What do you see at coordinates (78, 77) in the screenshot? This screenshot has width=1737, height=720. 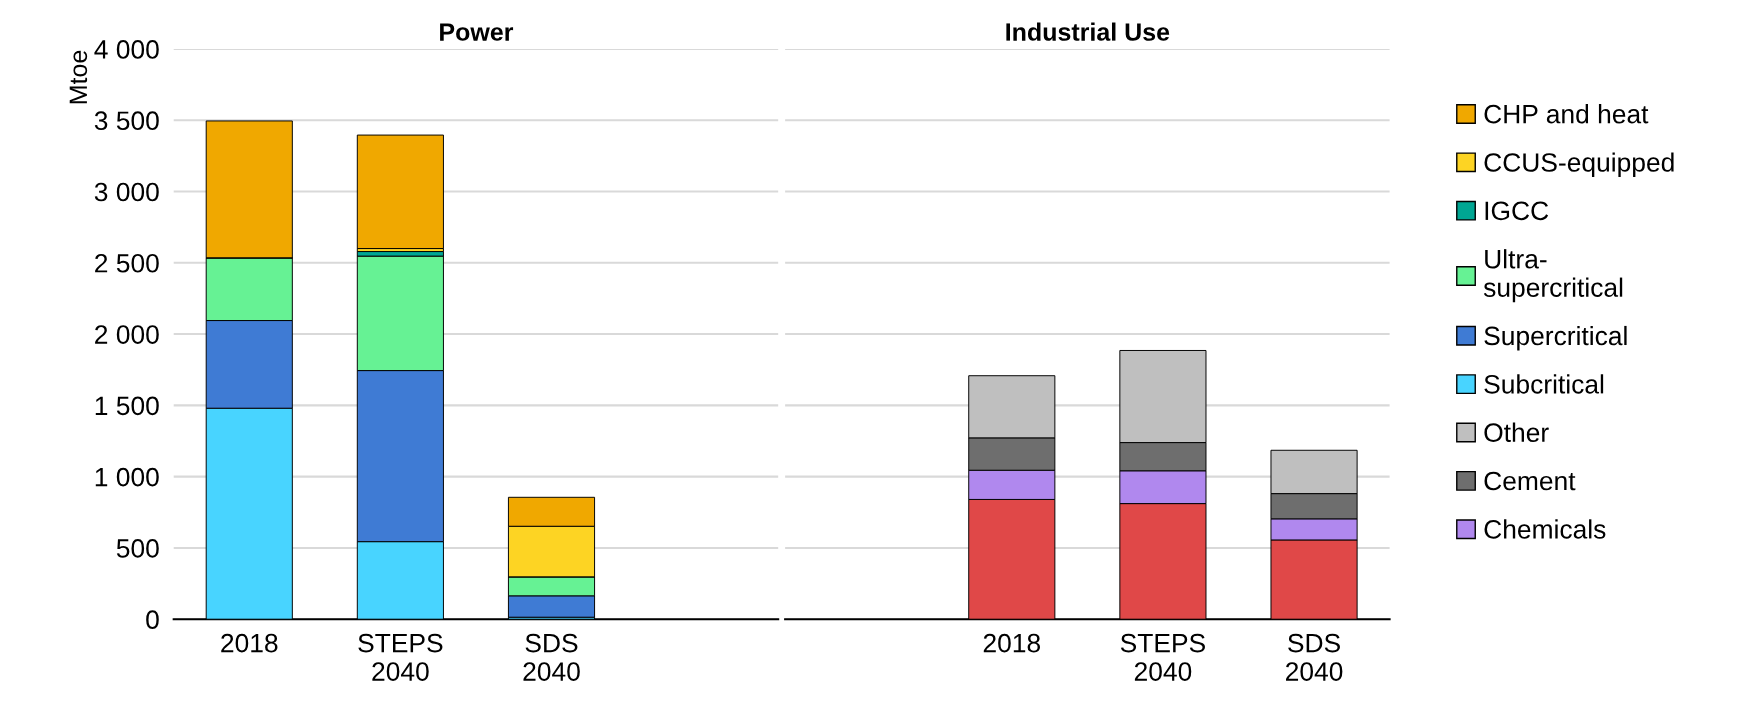 I see `y-axis-title: Mtoe` at bounding box center [78, 77].